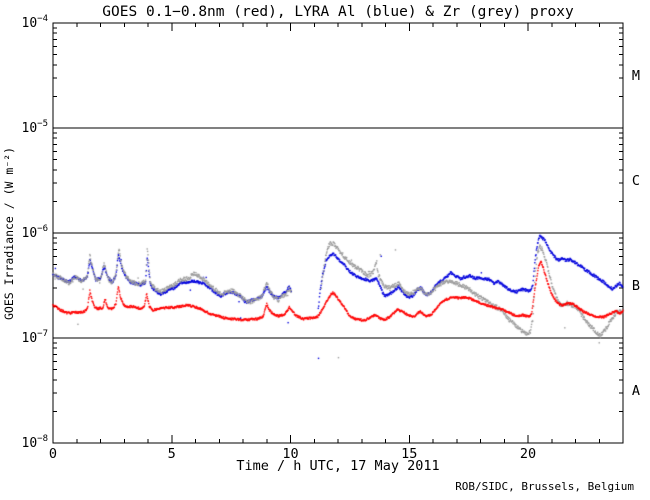 The width and height of the screenshot is (650, 500). What do you see at coordinates (338, 466) in the screenshot?
I see `x-axis-label: Time / h UTC, 17 May 2011` at bounding box center [338, 466].